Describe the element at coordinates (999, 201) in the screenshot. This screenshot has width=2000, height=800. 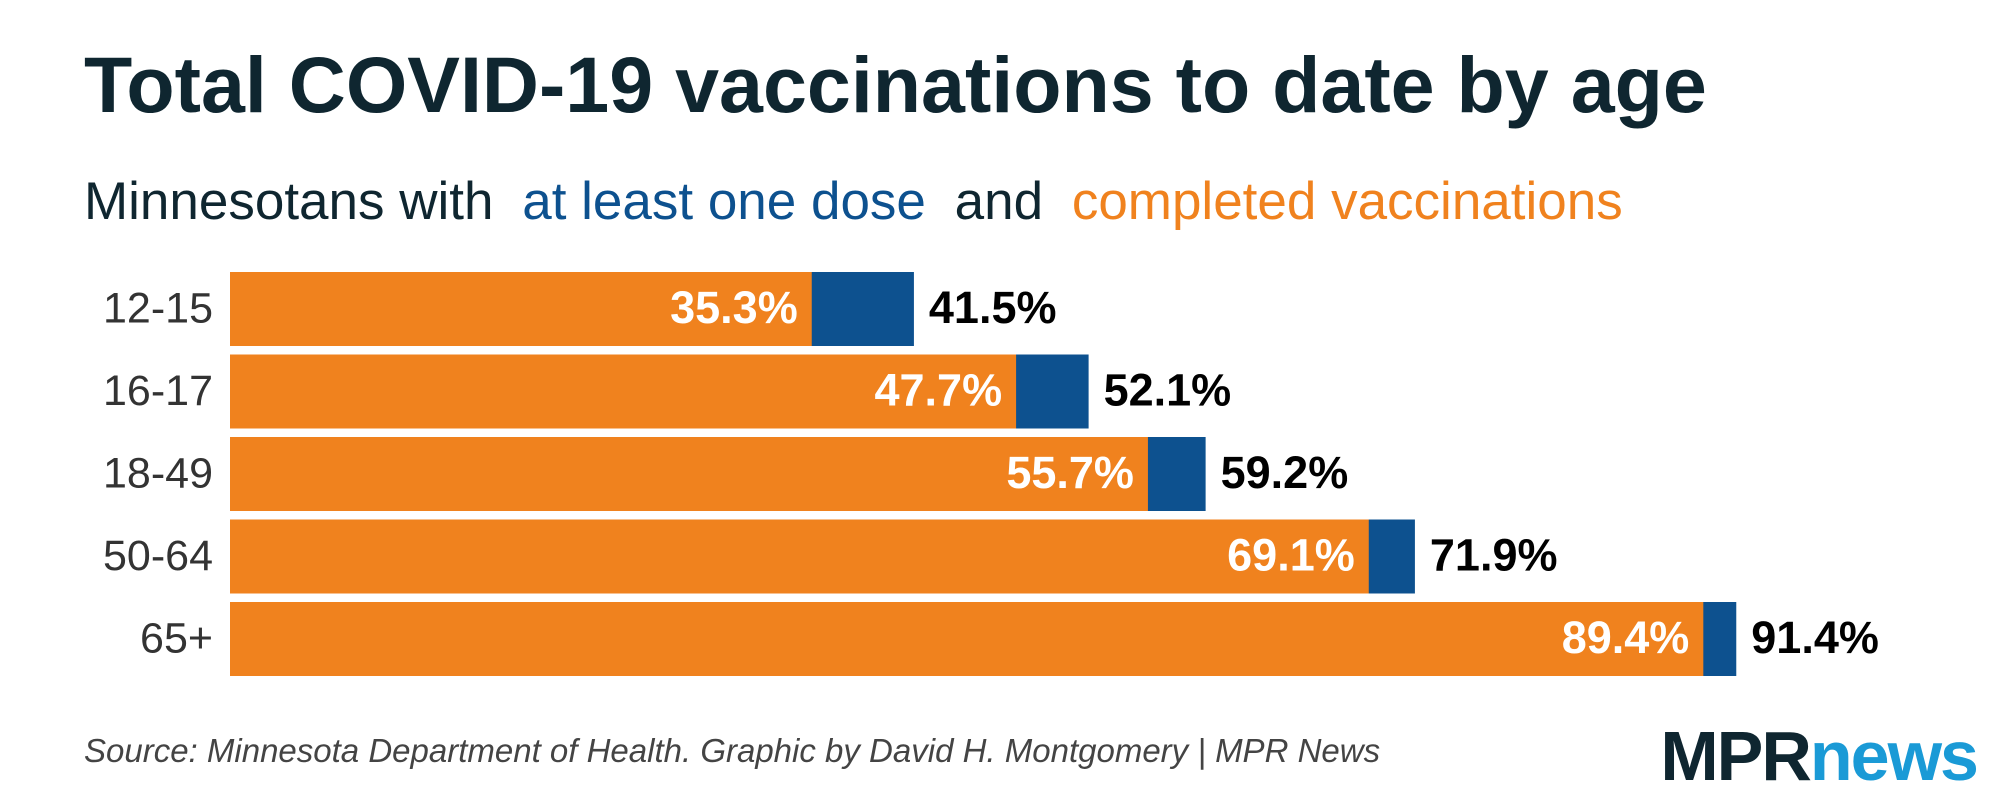
I see `subtitle-joiner: and` at that location.